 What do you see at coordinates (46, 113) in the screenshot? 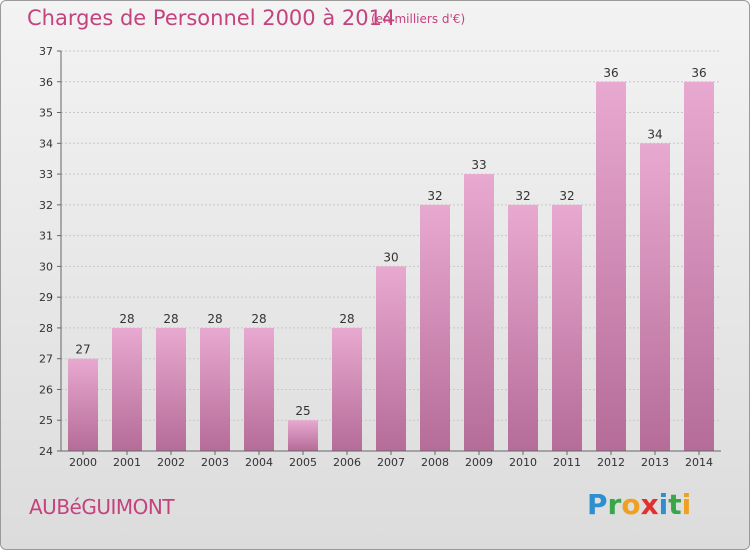
I see `y-tick-label: 35` at bounding box center [46, 113].